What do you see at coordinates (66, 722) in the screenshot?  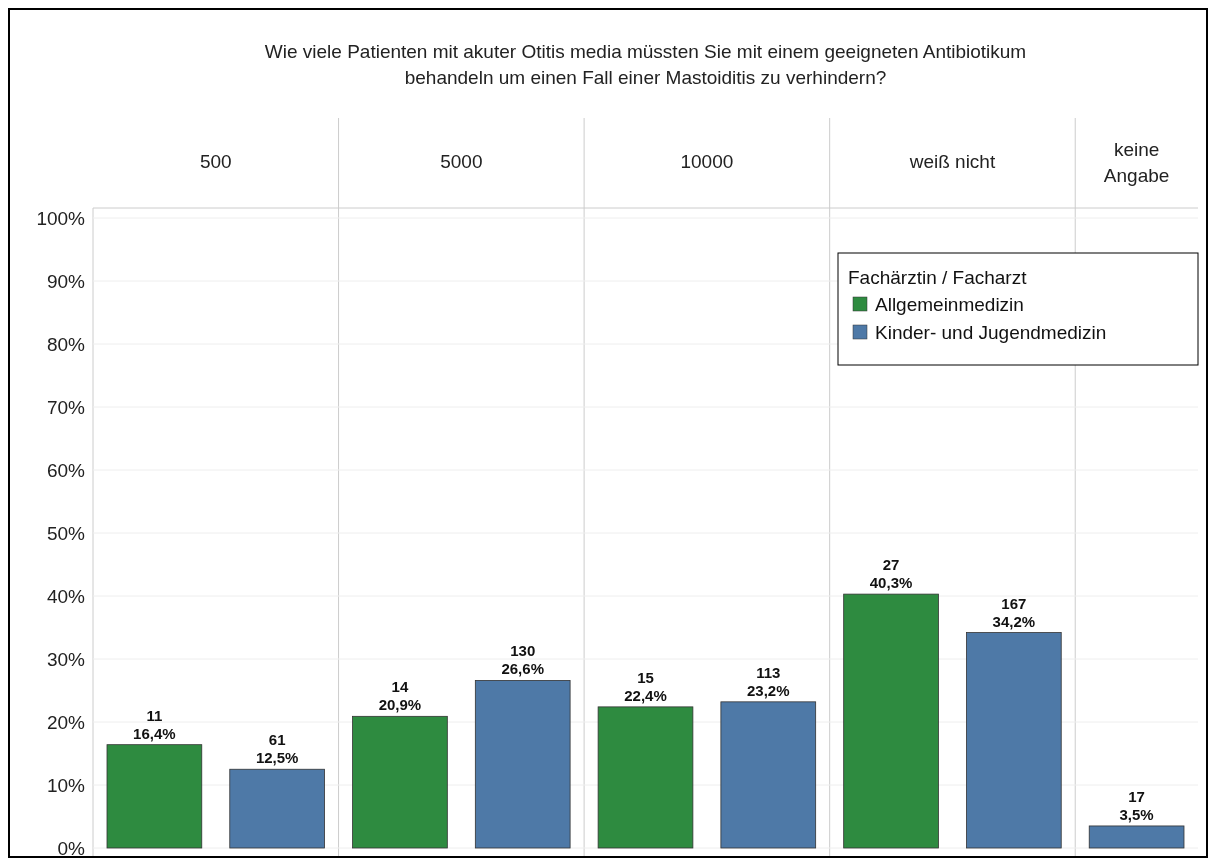 I see `y-tick-label: 20%` at bounding box center [66, 722].